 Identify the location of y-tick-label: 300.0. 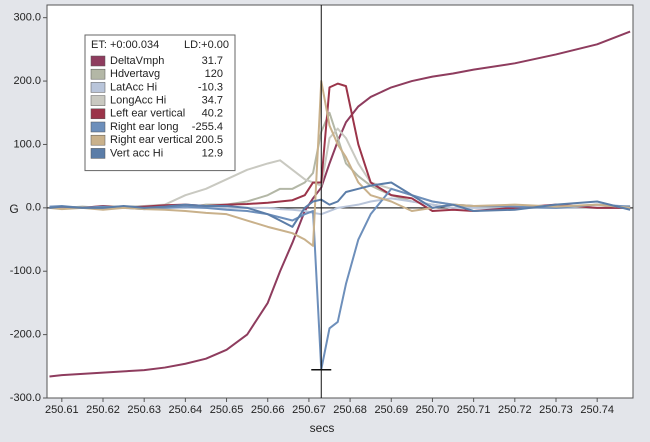
(27, 18).